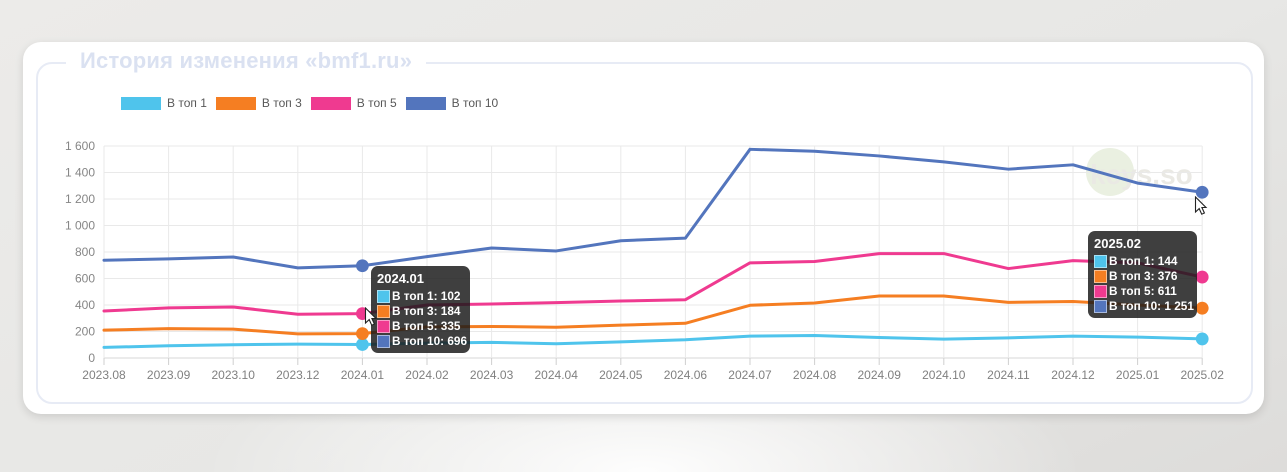 The image size is (1287, 472). I want to click on x-axis-label: 2024.10, so click(944, 375).